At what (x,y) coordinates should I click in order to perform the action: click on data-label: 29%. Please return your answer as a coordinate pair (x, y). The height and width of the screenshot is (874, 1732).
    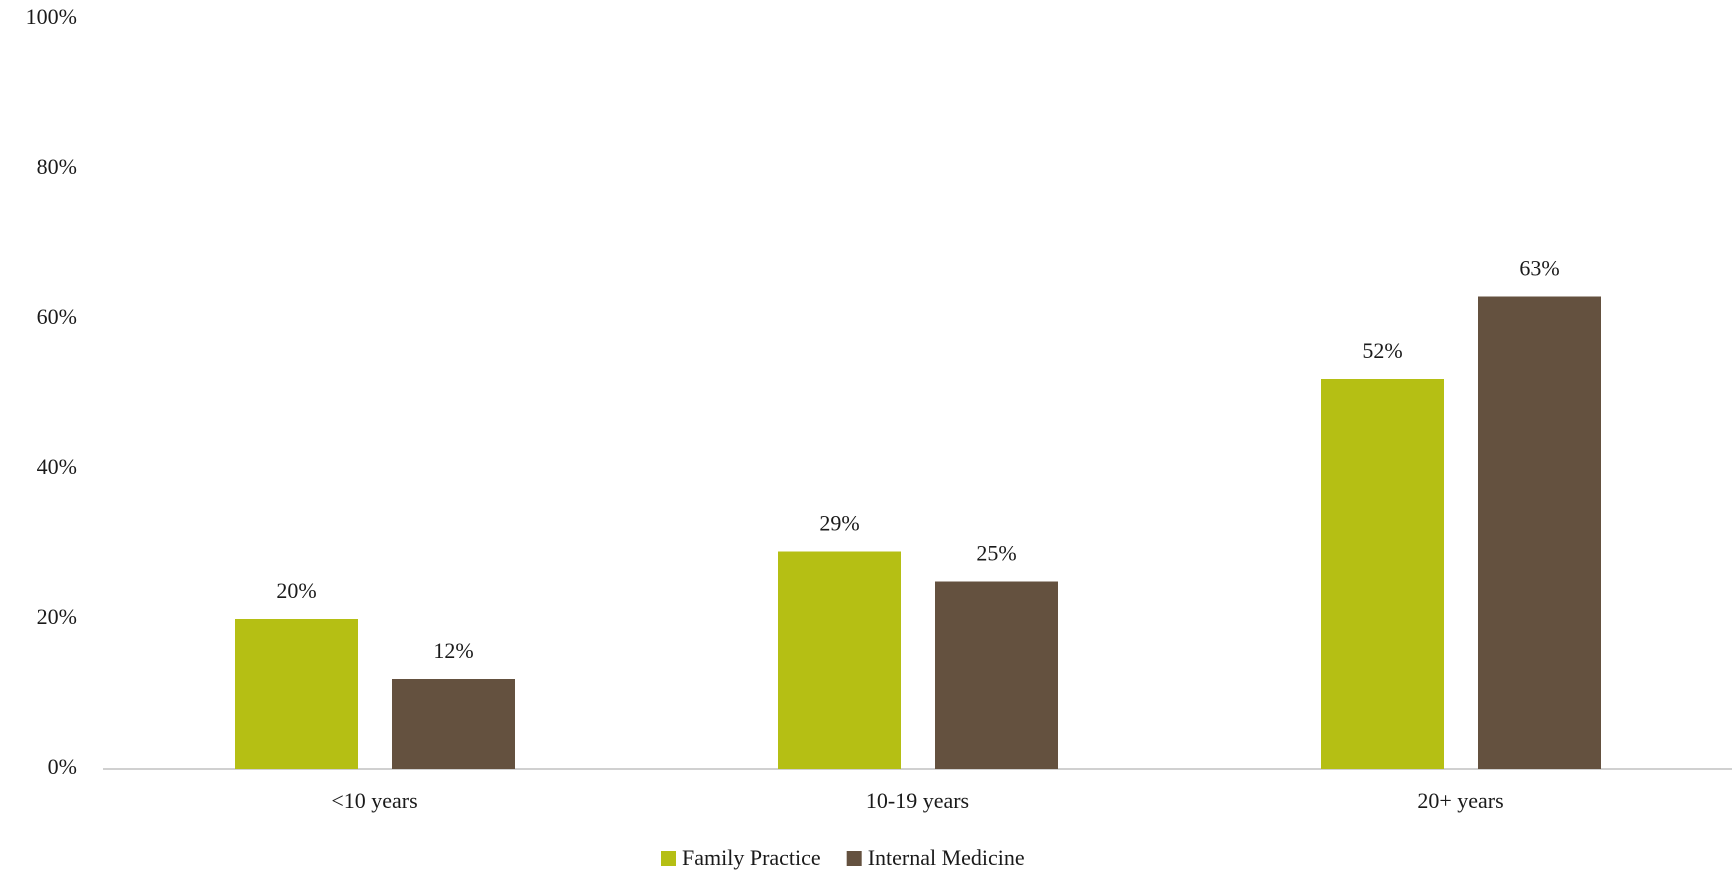
    Looking at the image, I should click on (839, 523).